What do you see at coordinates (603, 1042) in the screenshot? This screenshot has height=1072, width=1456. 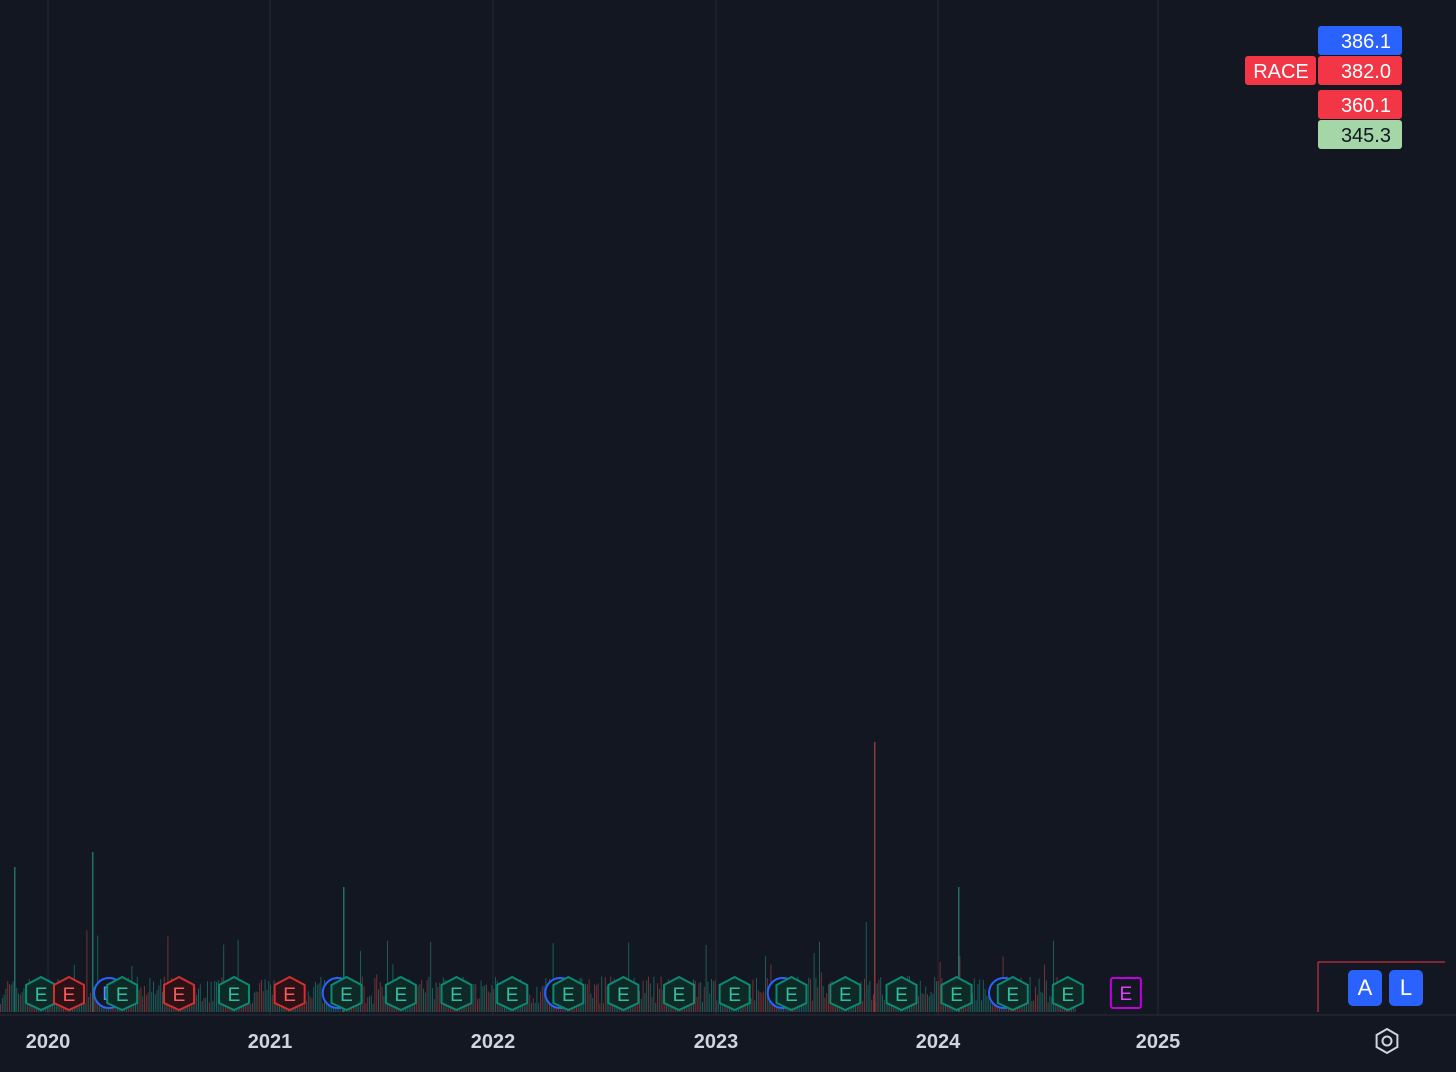 I see `time-axis: 2020 2021 2022 2023 2024 2025` at bounding box center [603, 1042].